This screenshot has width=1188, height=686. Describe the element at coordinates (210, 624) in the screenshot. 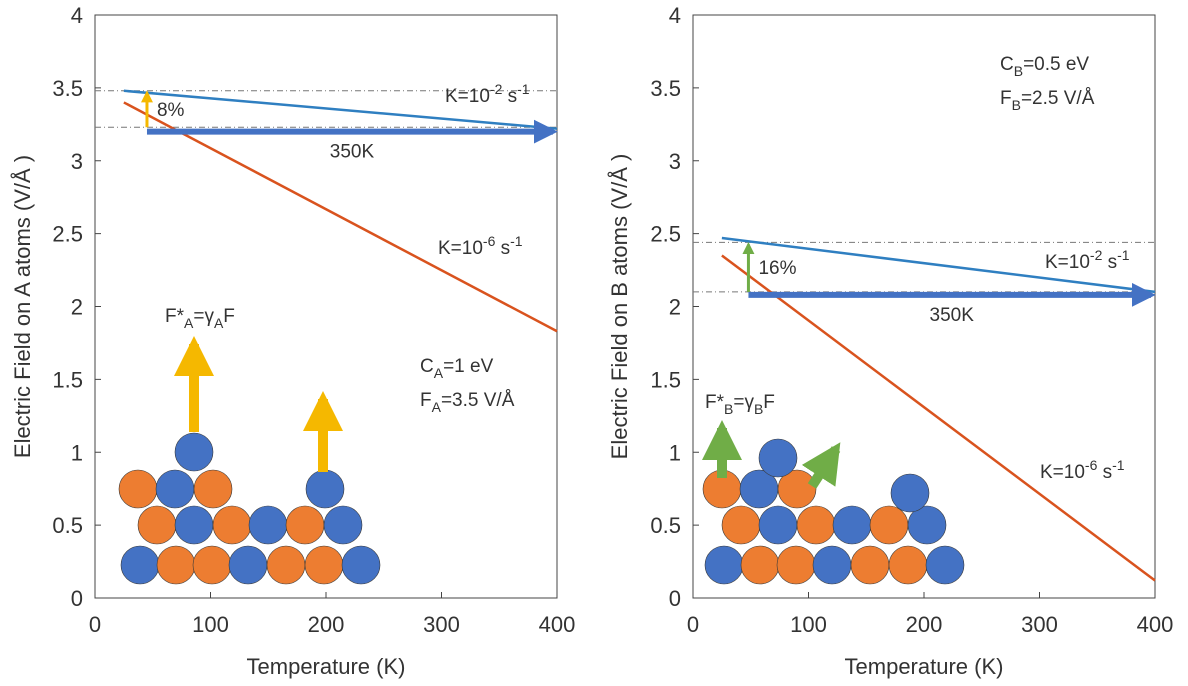

I see `x-tick-label: 100` at that location.